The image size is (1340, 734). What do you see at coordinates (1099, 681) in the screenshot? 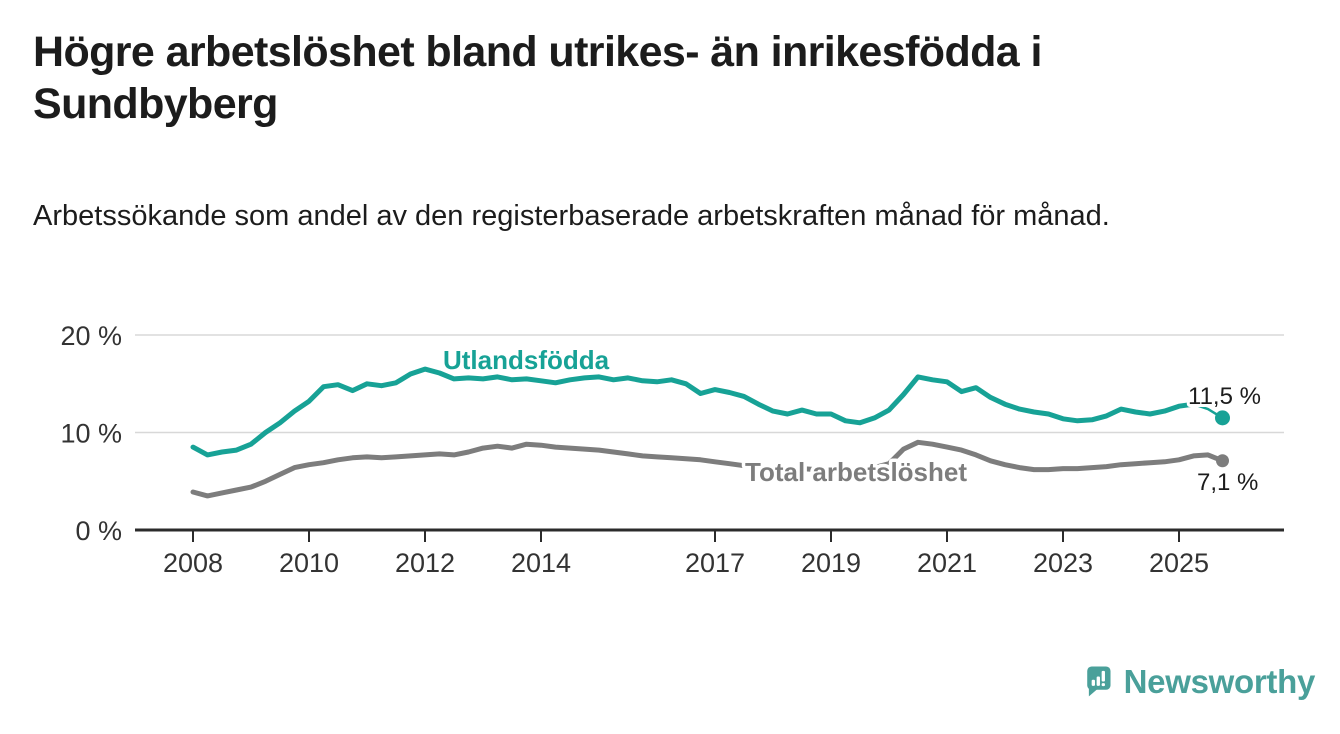
I see `newsworthy-logo-icon` at bounding box center [1099, 681].